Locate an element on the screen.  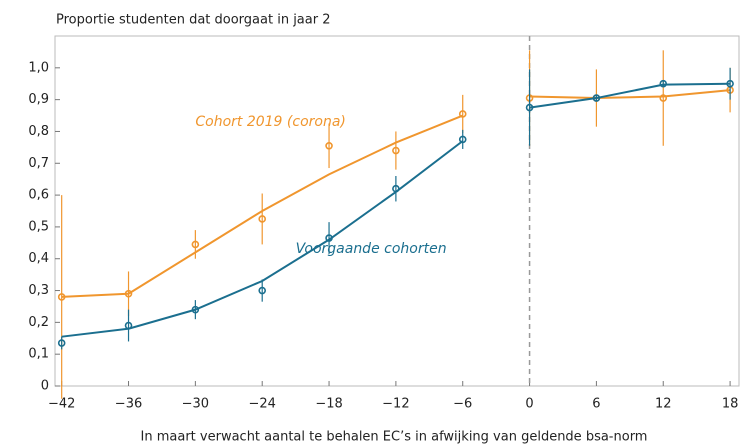
x-tick-label: −36 is located at coordinates (128, 404).